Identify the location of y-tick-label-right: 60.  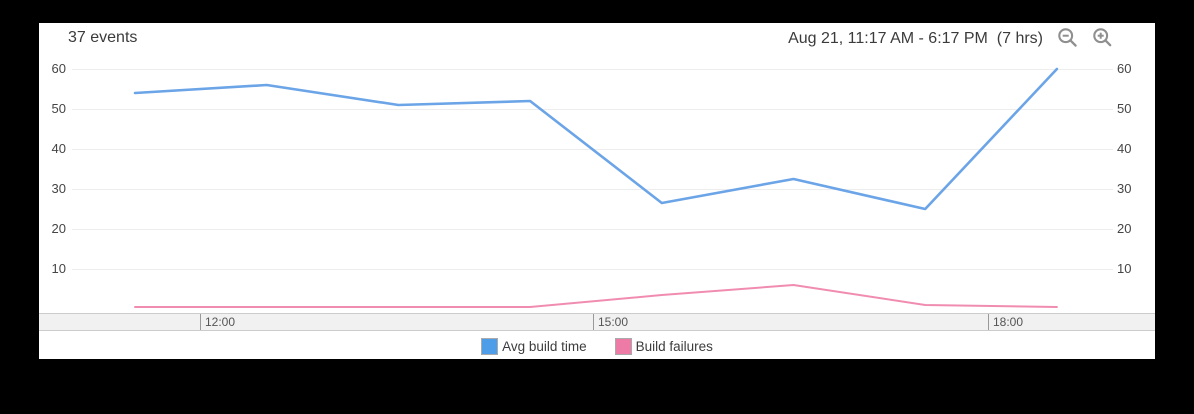
(1124, 68).